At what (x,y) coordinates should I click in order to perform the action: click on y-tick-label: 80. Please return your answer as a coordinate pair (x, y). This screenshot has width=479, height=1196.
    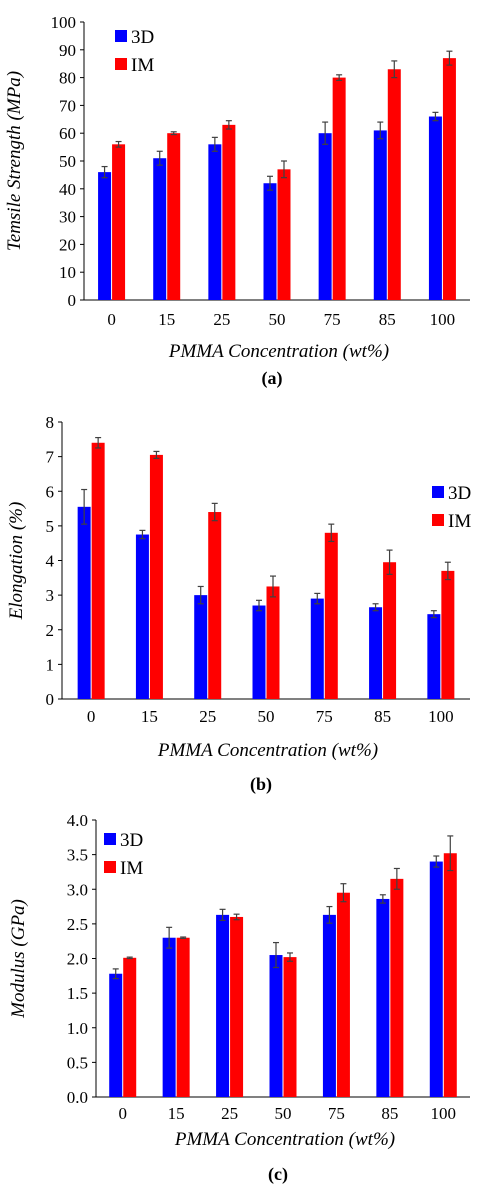
    Looking at the image, I should click on (67, 78).